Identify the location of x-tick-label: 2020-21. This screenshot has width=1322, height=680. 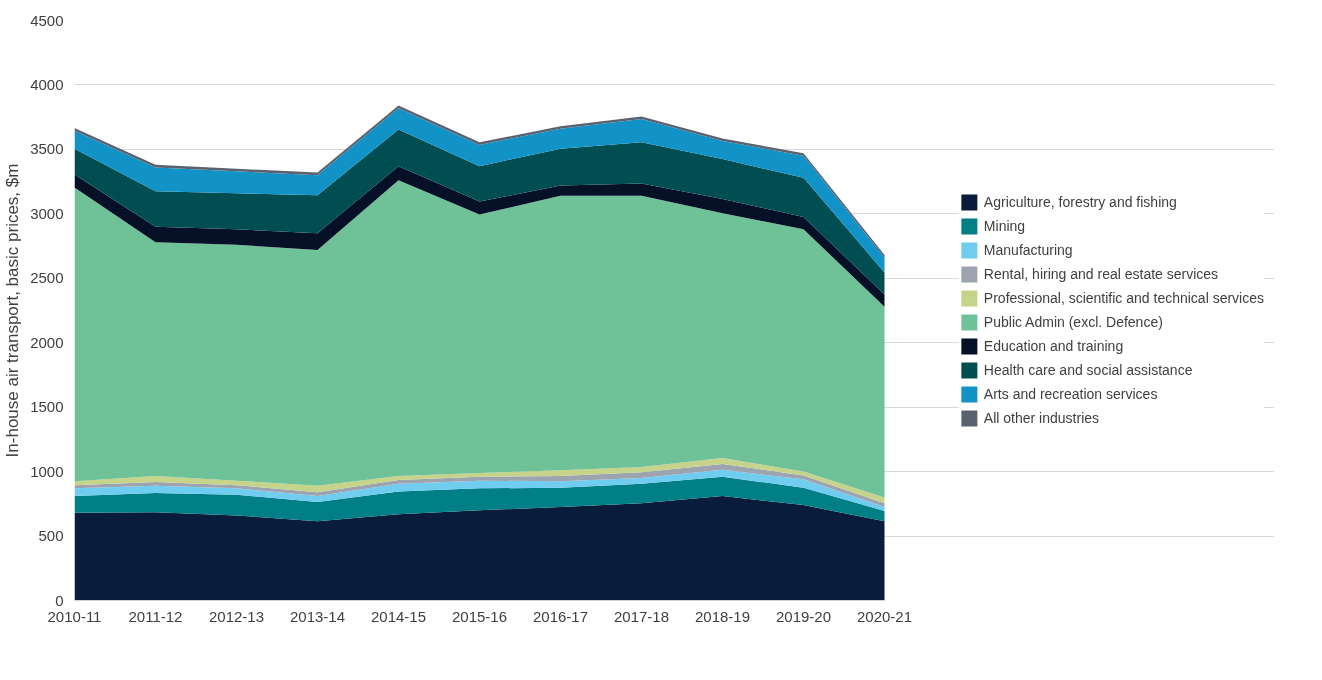
(884, 616).